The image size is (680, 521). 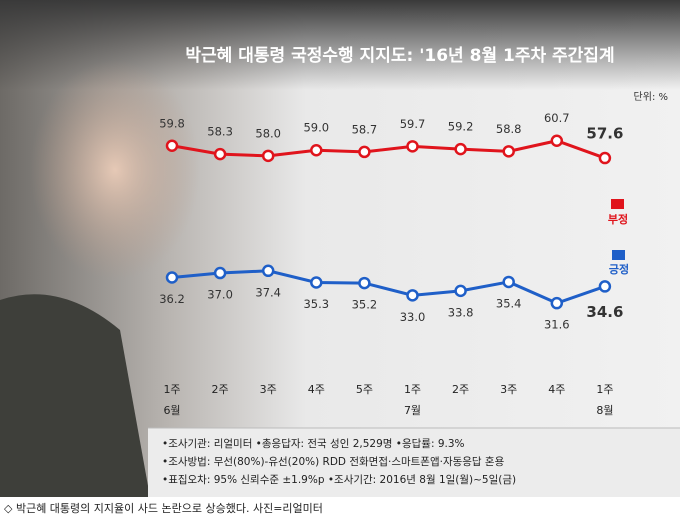 I want to click on unit-label: 단위: %, so click(x=651, y=96).